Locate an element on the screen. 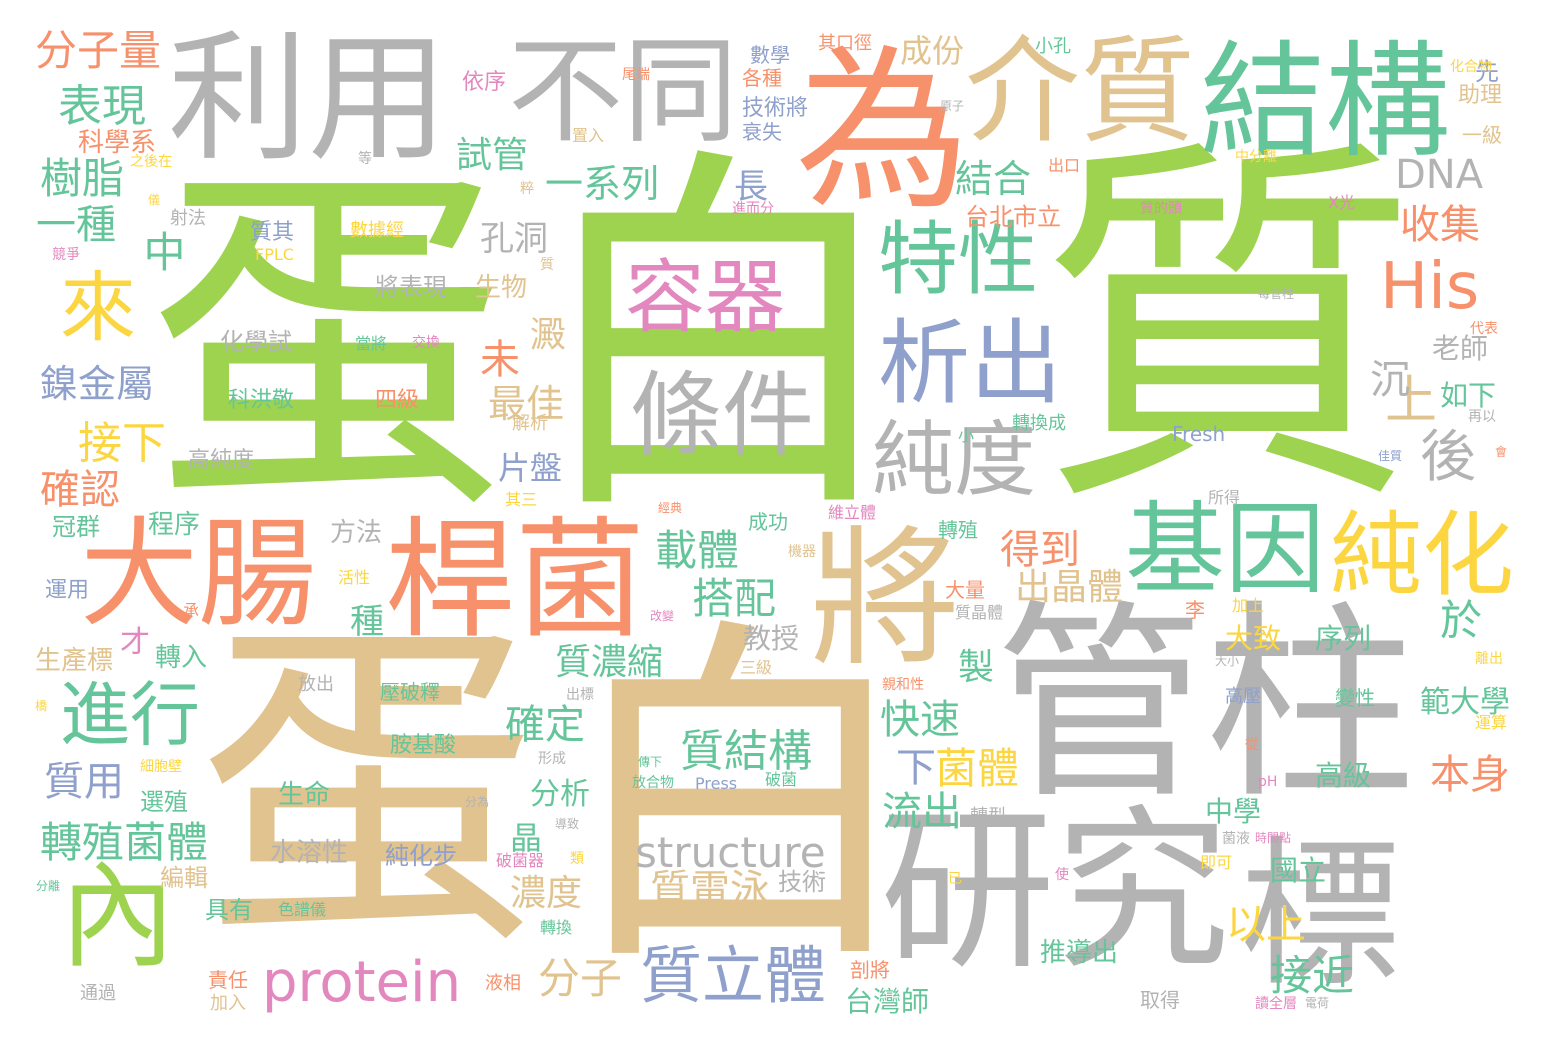 The width and height of the screenshot is (1548, 1052). word: 編輯 is located at coordinates (184, 878).